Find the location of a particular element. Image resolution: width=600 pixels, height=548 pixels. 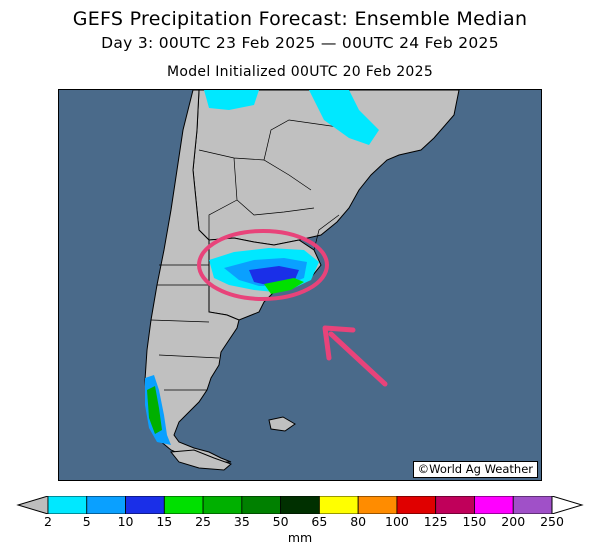

precip-pampas-green is located at coordinates (284, 286).